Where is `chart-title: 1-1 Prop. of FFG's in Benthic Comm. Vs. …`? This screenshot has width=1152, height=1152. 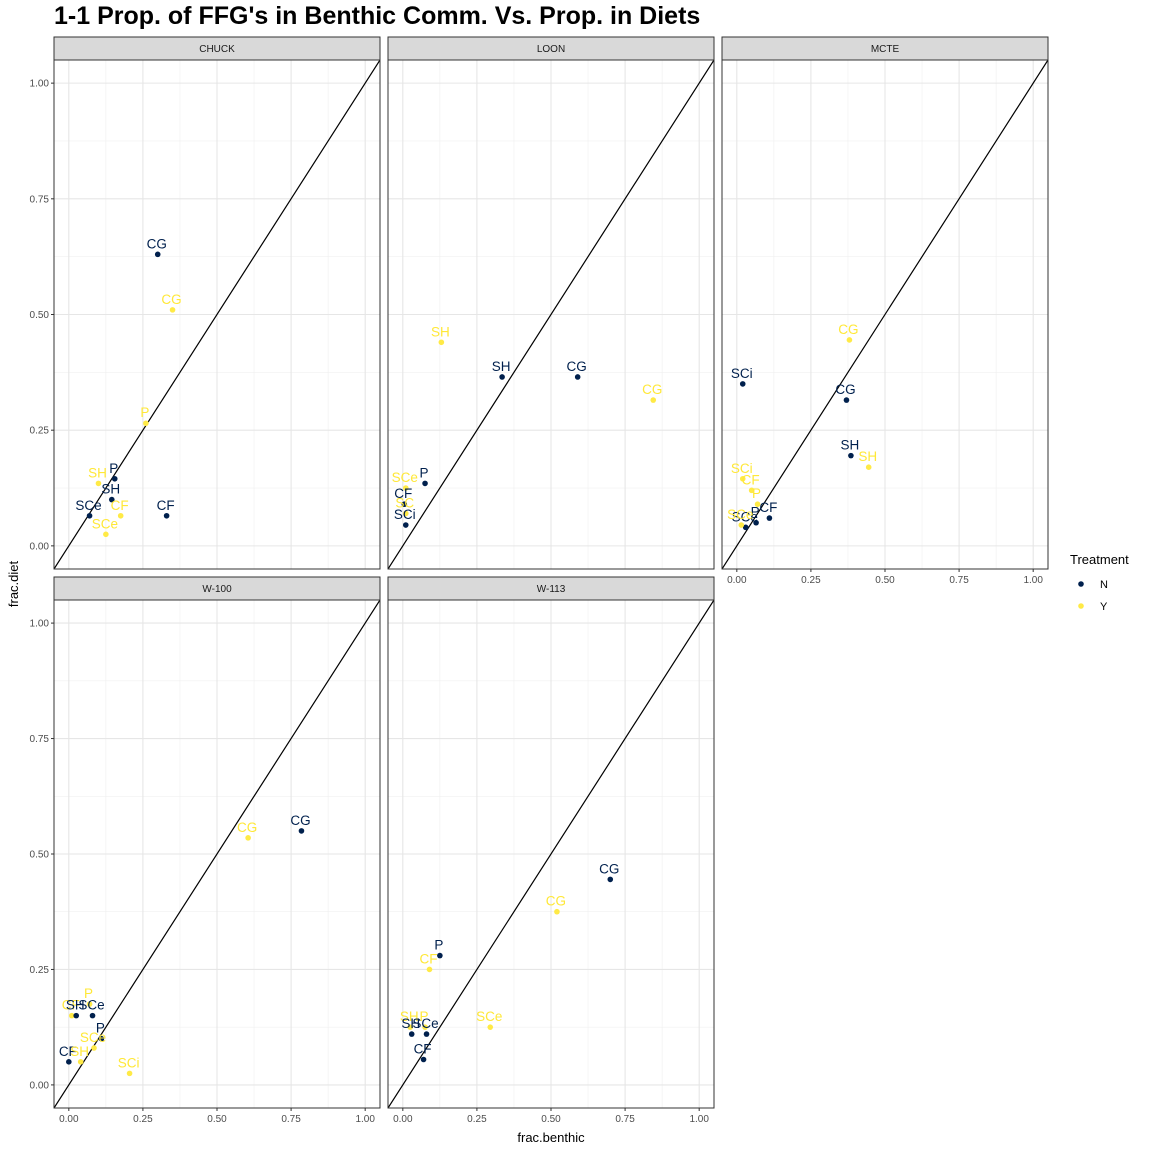 chart-title: 1-1 Prop. of FFG's in Benthic Comm. Vs. … is located at coordinates (377, 16).